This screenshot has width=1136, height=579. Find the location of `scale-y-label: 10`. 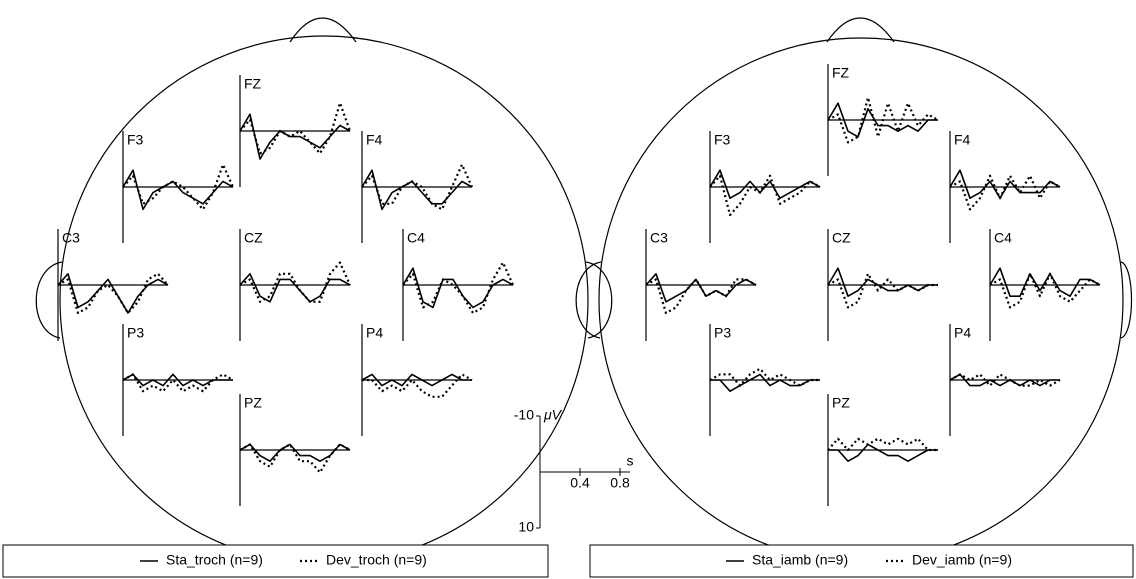

scale-y-label: 10 is located at coordinates (526, 527).